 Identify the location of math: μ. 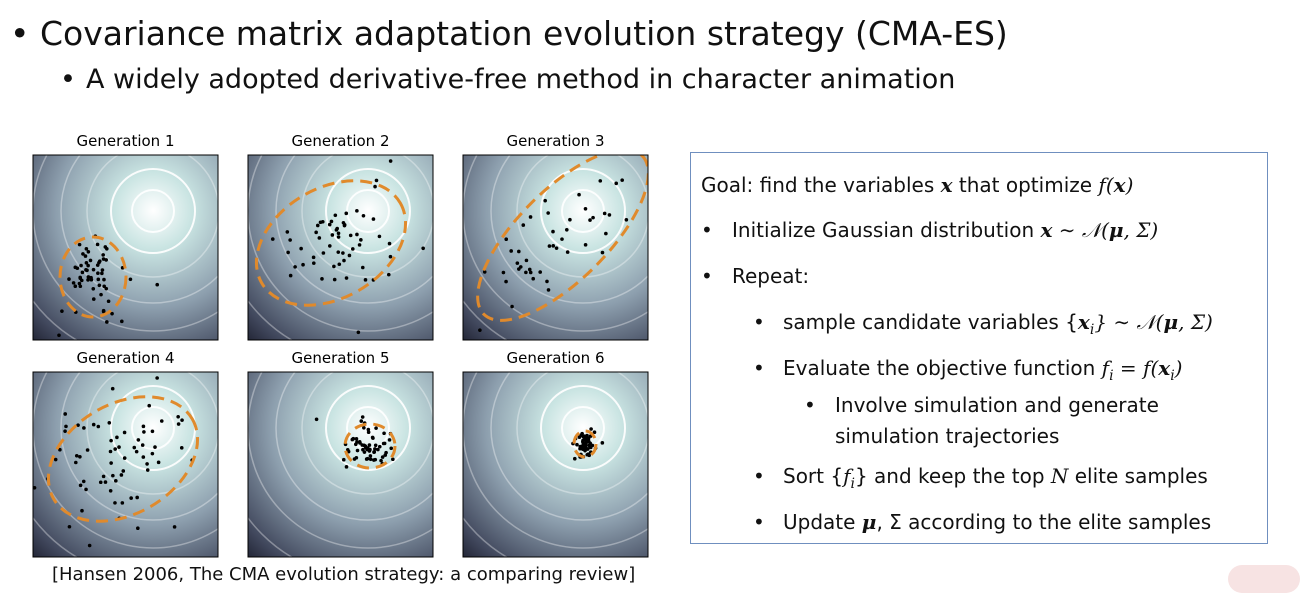
(1116, 230).